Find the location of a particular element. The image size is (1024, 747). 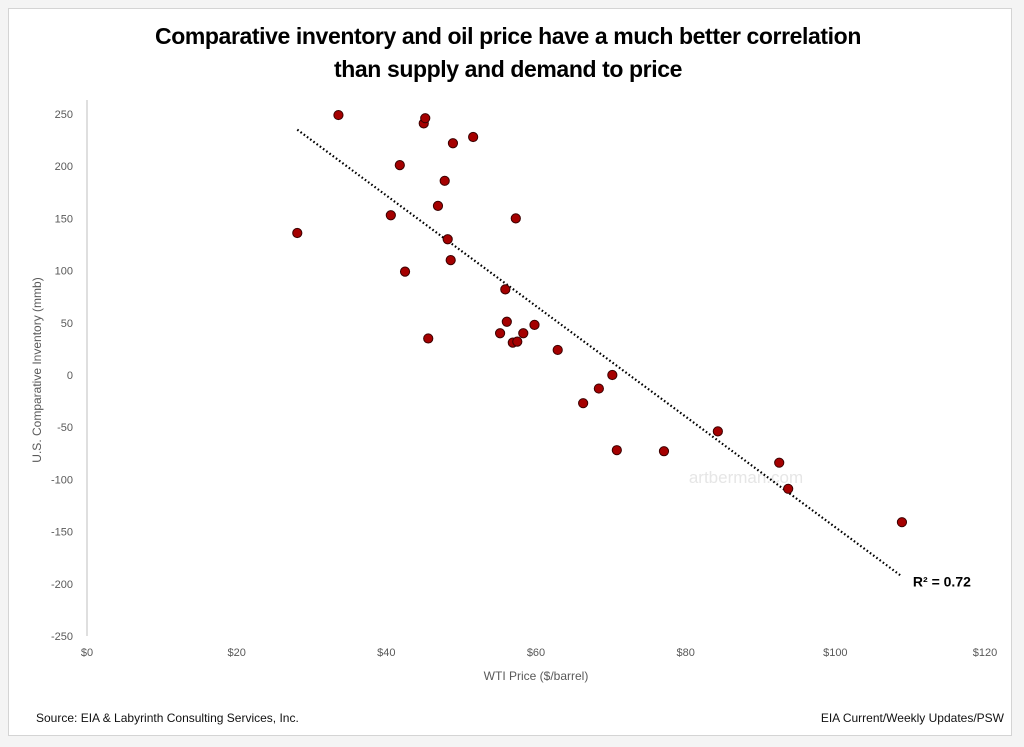

x-axis-title: WTI Price ($/barrel) is located at coordinates (536, 676).